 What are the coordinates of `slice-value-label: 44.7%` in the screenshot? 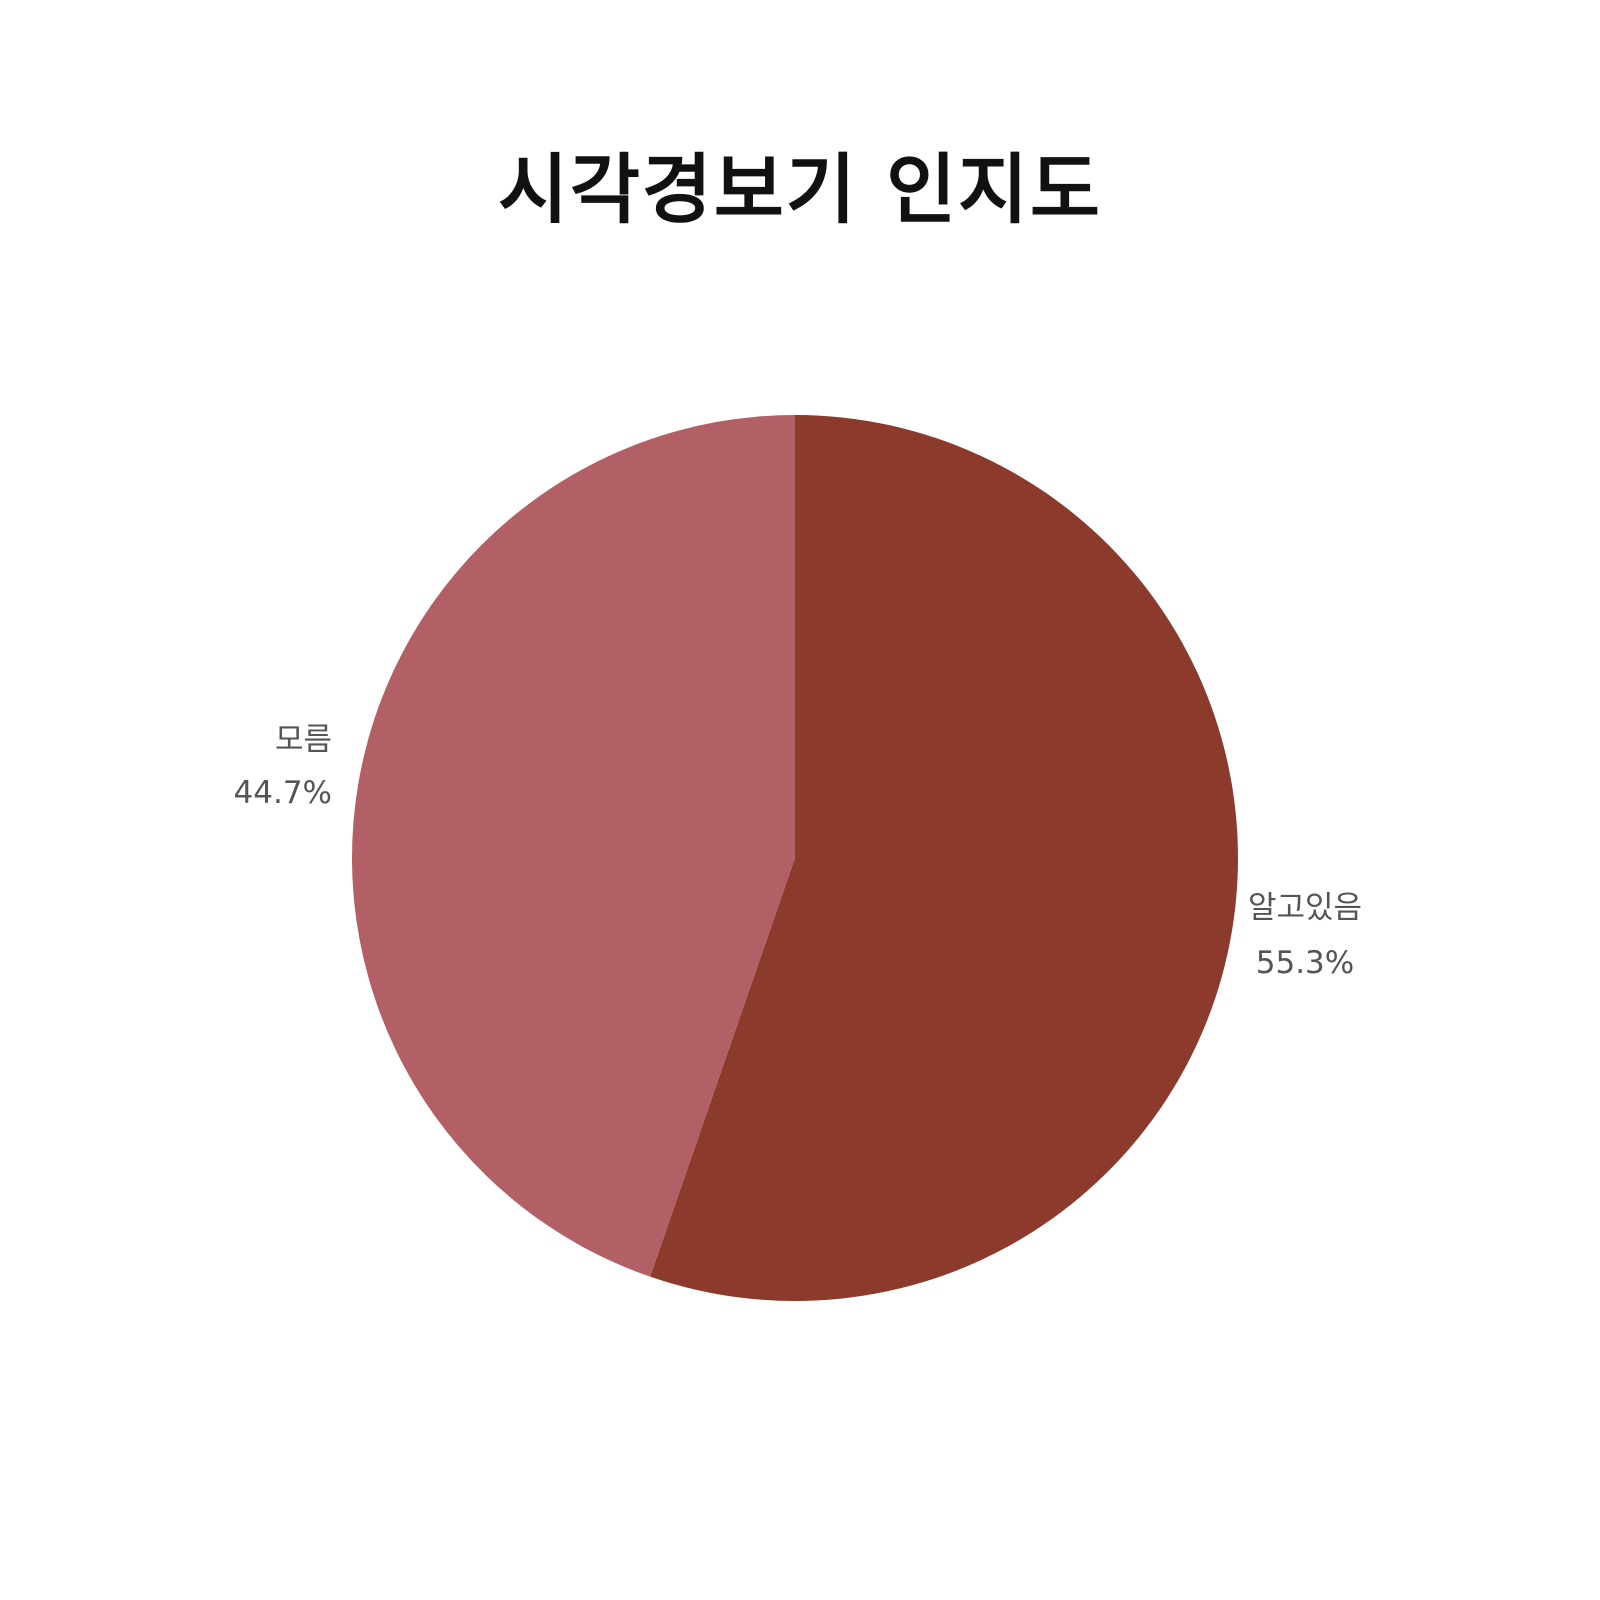 It's located at (283, 793).